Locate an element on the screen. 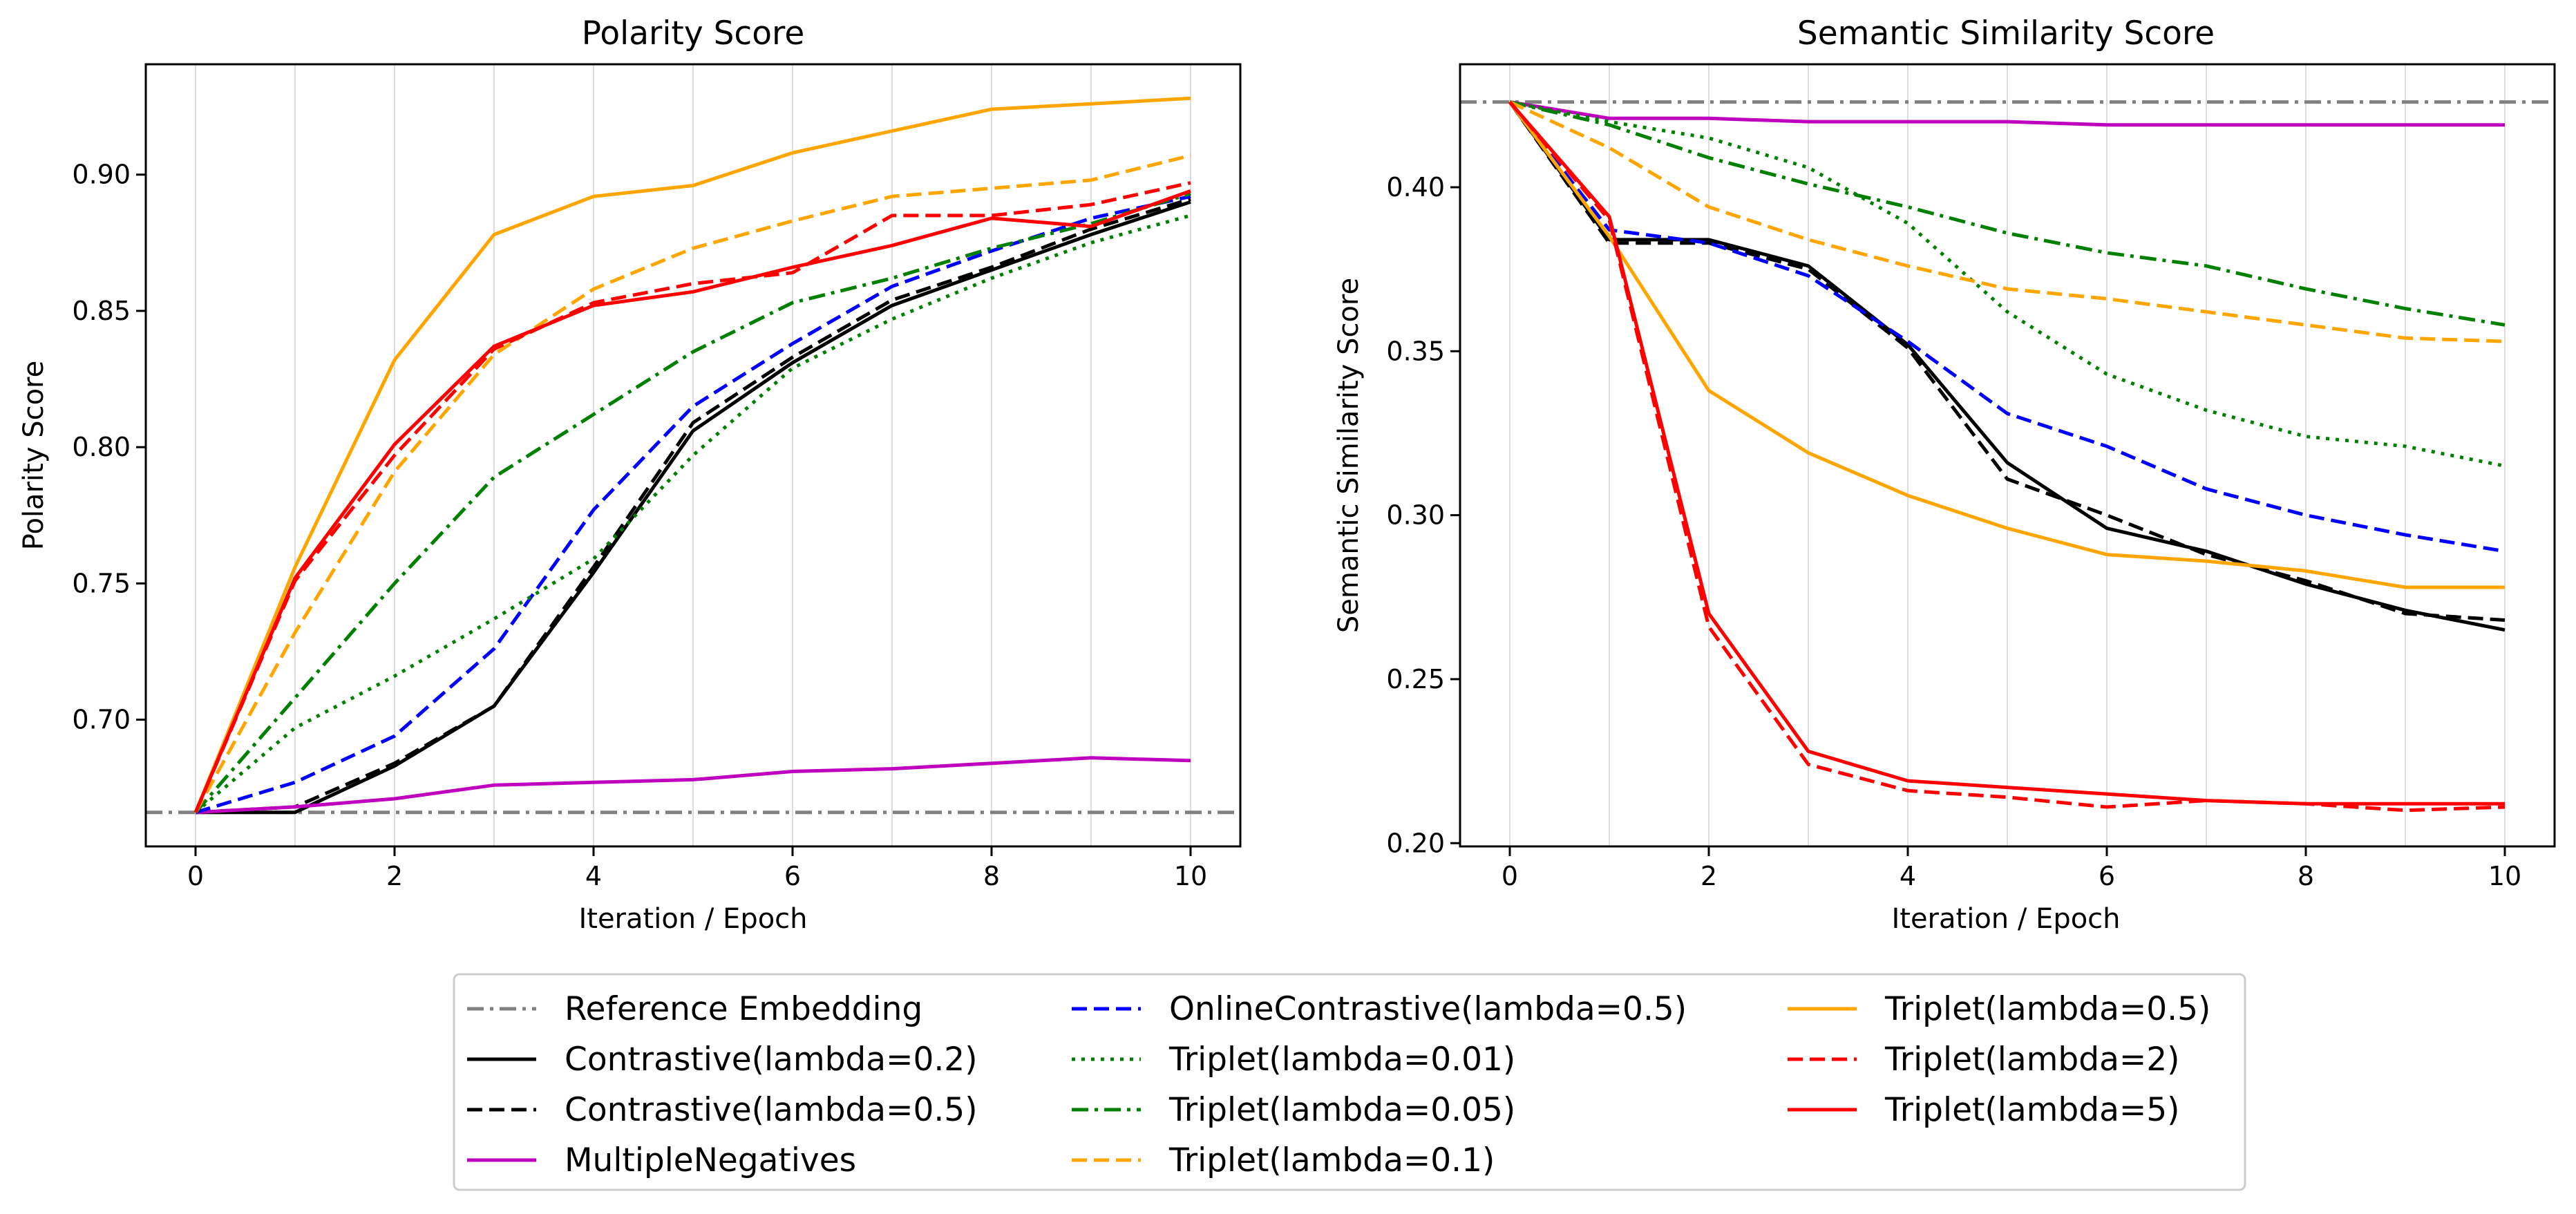 The height and width of the screenshot is (1214, 2576). semantic-y-tick-label: 0.35 is located at coordinates (1415, 351).